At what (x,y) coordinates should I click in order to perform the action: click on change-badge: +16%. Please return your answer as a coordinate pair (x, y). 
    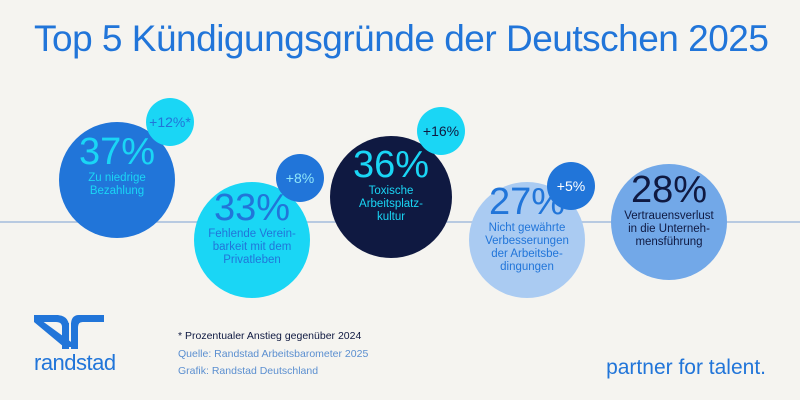
    Looking at the image, I should click on (441, 131).